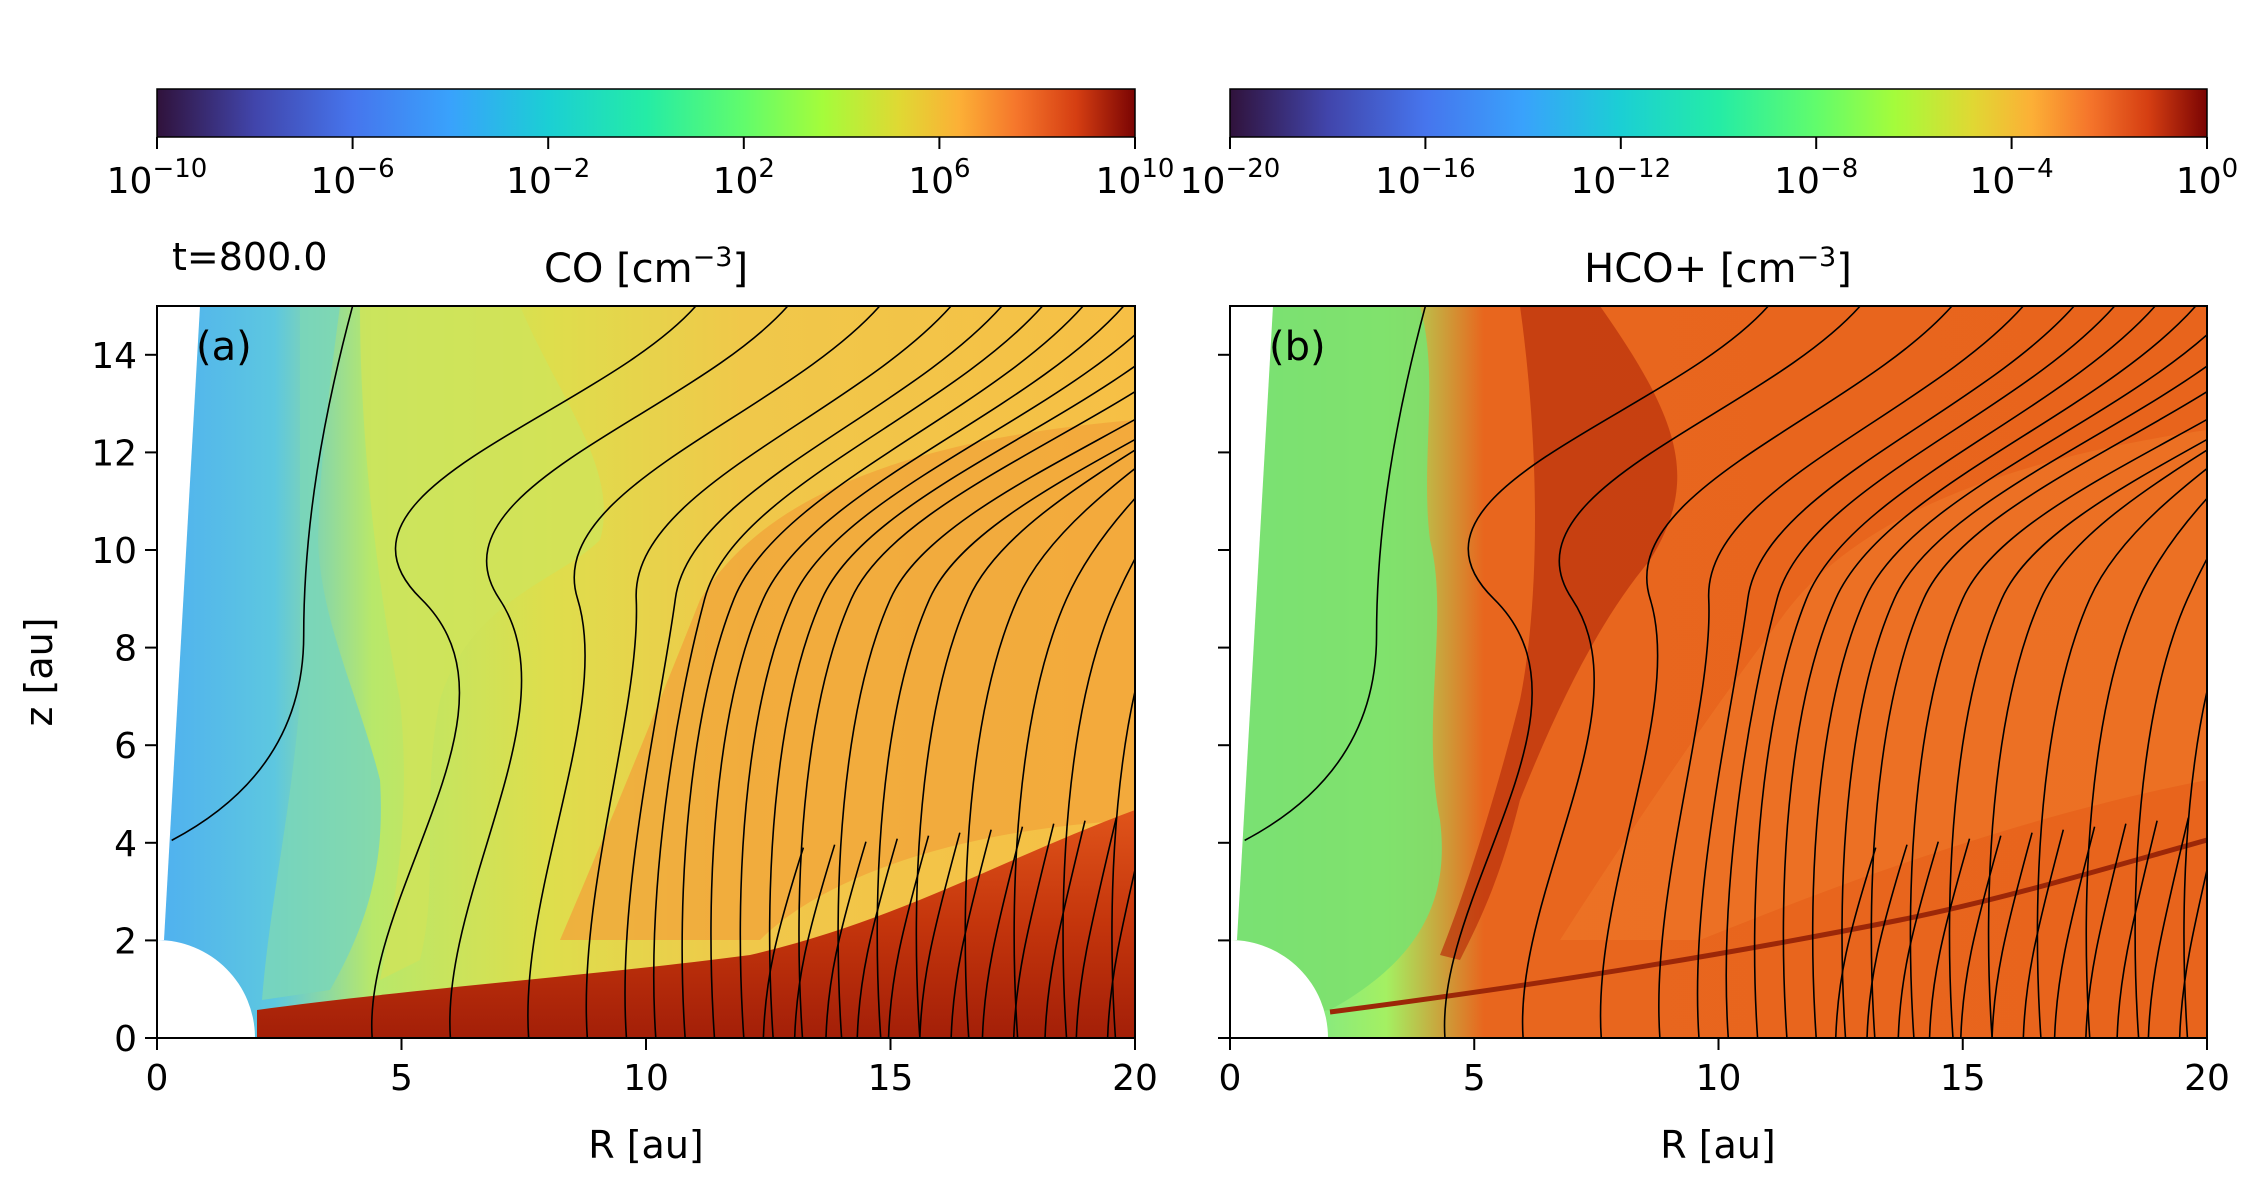 This screenshot has width=2250, height=1200. I want to click on colorbar-hco-gradient, so click(1718, 113).